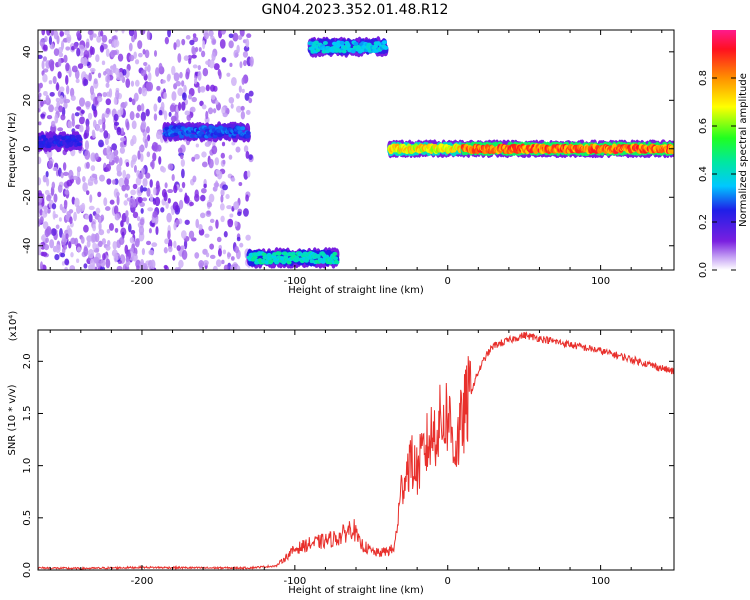 The height and width of the screenshot is (600, 750). What do you see at coordinates (294, 581) in the screenshot?
I see `x-tick-label: -100` at bounding box center [294, 581].